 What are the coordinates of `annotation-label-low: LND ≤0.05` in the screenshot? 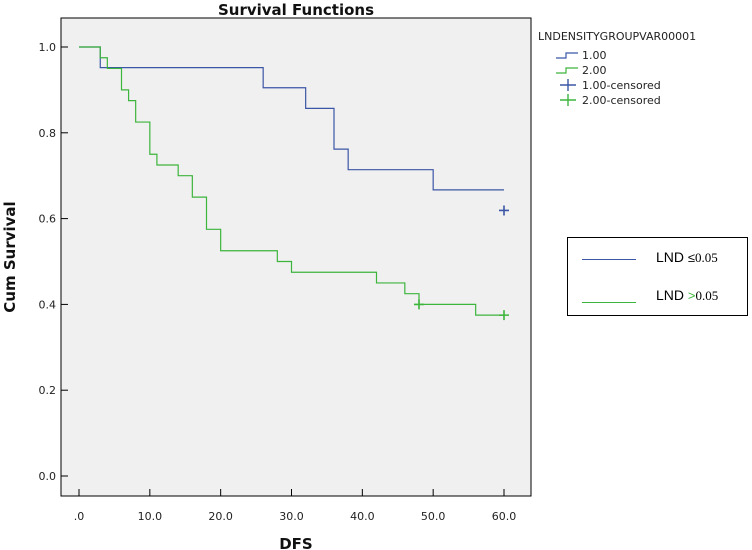 It's located at (687, 257).